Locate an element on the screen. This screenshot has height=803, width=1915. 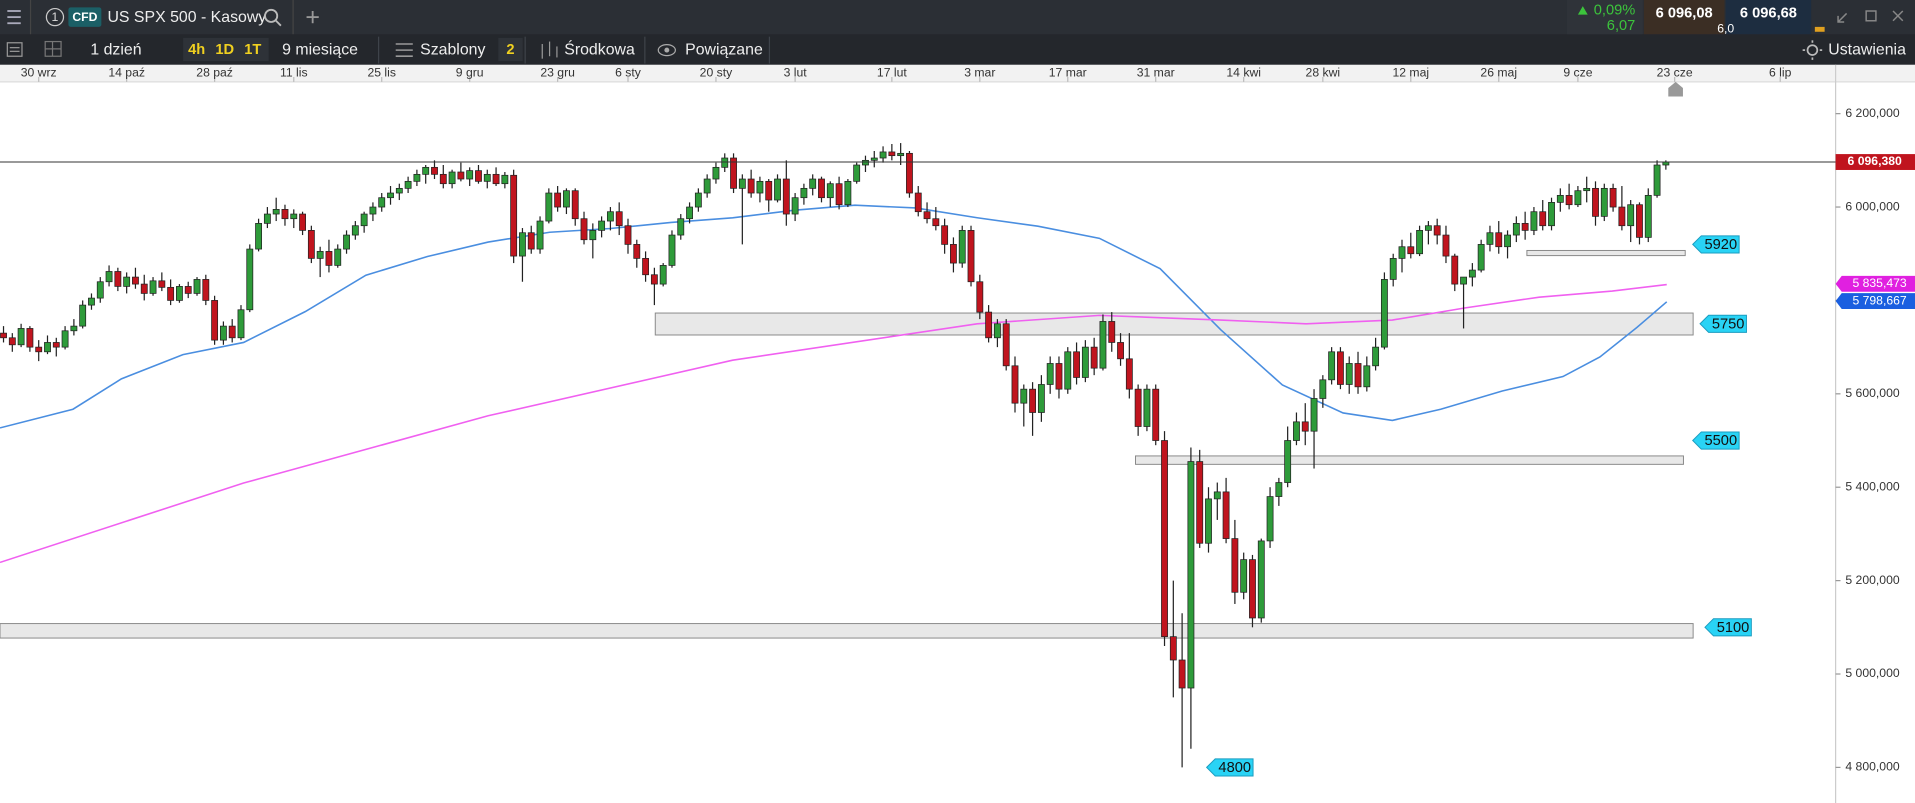
ask-price: 6 096,68 is located at coordinates (1768, 13).